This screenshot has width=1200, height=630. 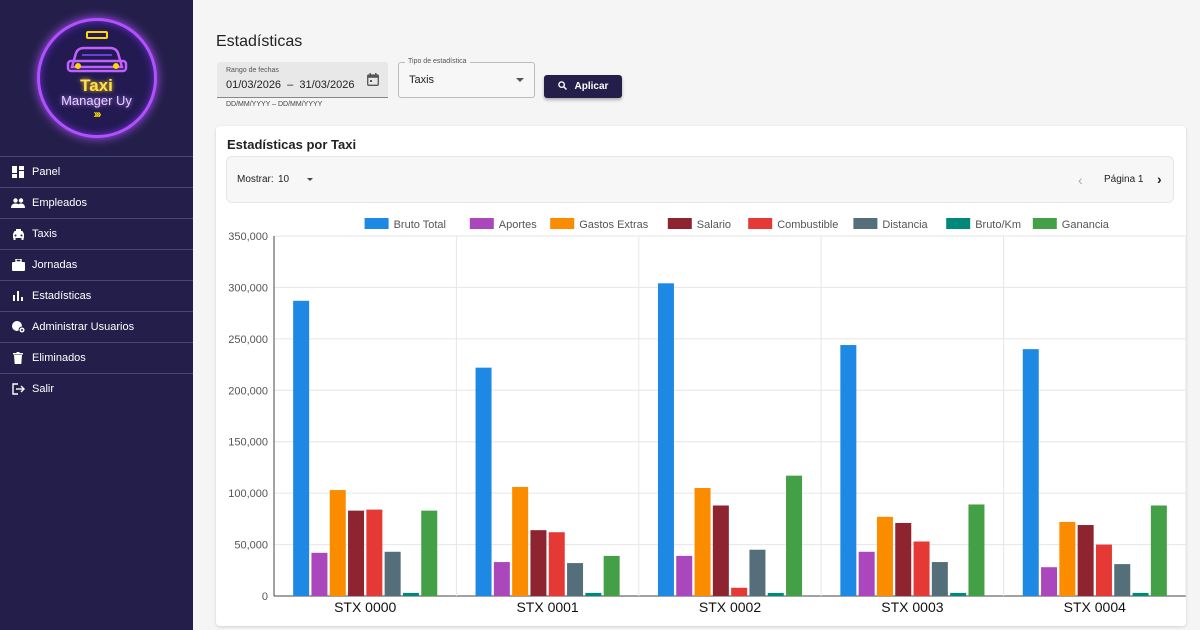 What do you see at coordinates (248, 340) in the screenshot?
I see `y-tick-label: 250,000` at bounding box center [248, 340].